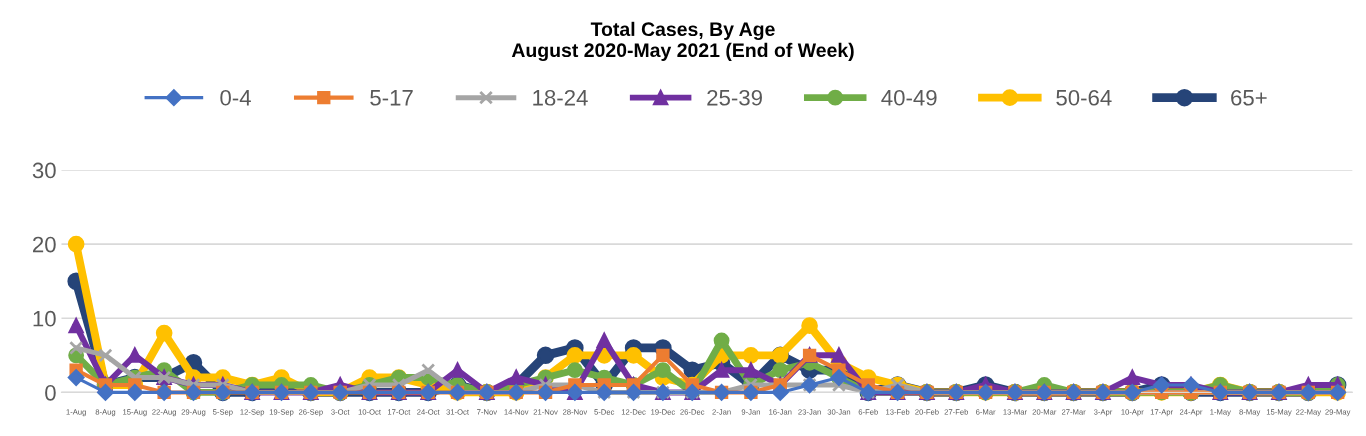 The height and width of the screenshot is (436, 1366). Describe the element at coordinates (560, 97) in the screenshot. I see `legend-label: 18-24` at that location.